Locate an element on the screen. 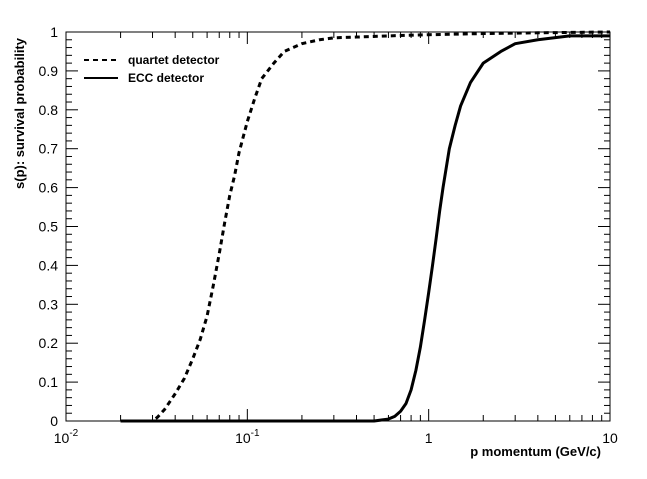 The height and width of the screenshot is (479, 647). y-tick-label: 0.5 is located at coordinates (49, 227).